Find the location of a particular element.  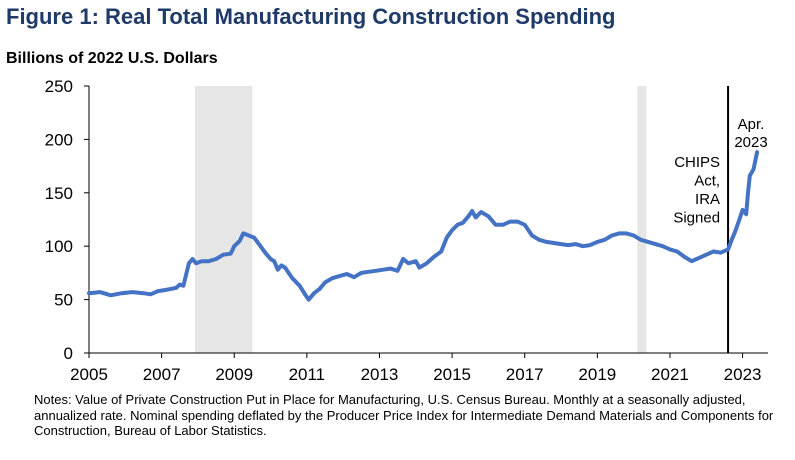

x-tick-label: 2009 is located at coordinates (234, 374).